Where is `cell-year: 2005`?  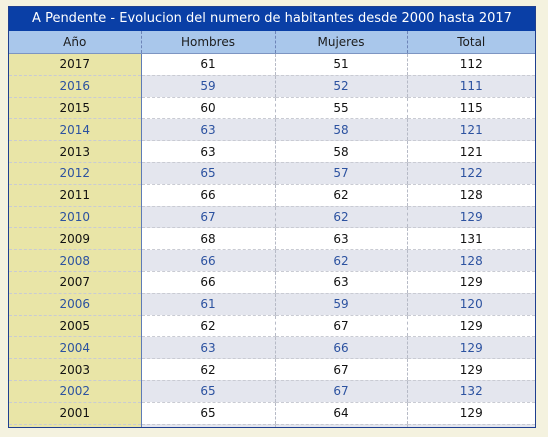 cell-year: 2005 is located at coordinates (75, 326).